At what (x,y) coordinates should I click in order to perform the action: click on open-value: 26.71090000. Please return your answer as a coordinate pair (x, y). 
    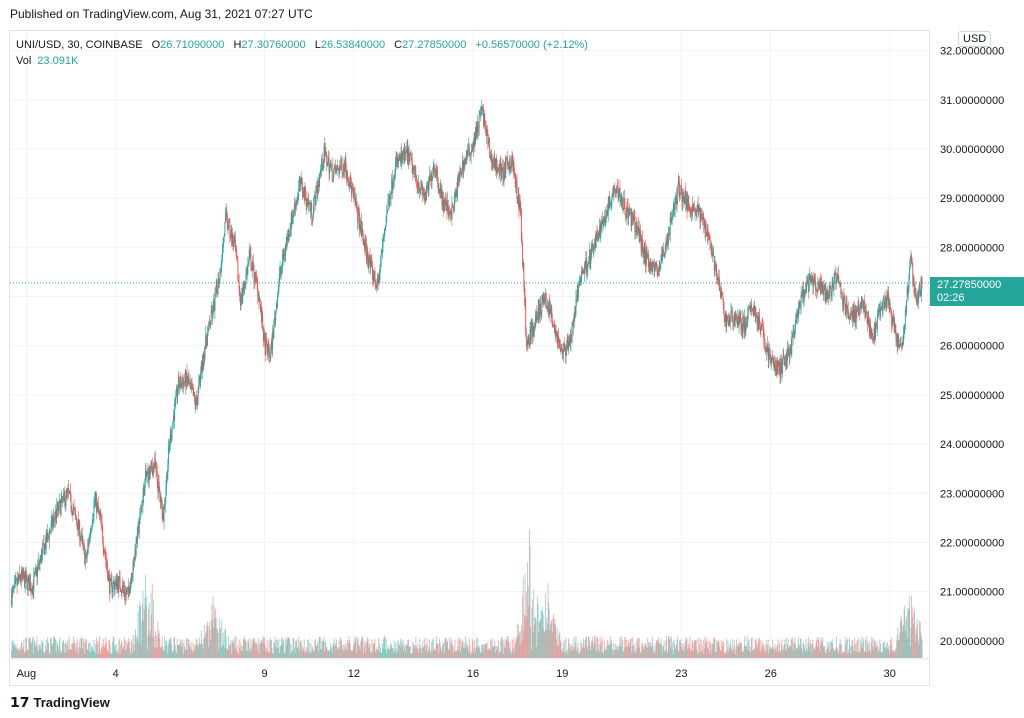
    Looking at the image, I should click on (192, 45).